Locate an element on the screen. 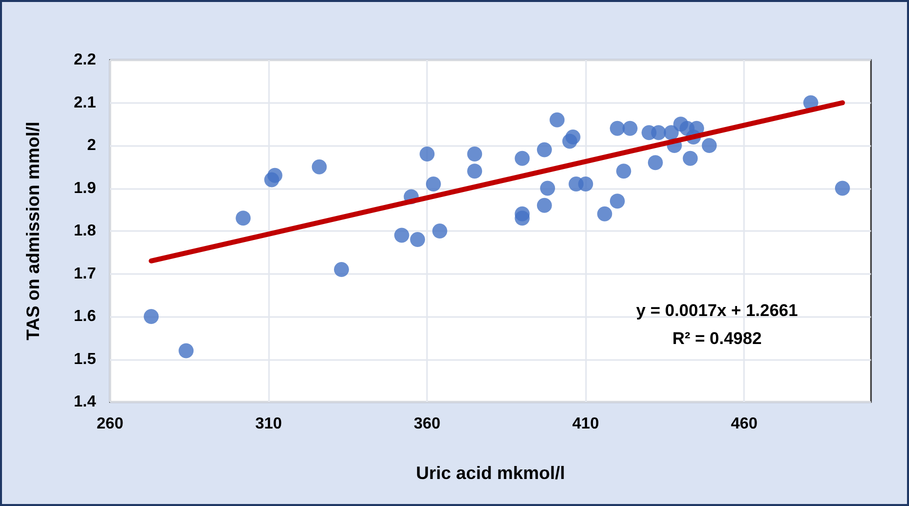 Image resolution: width=909 pixels, height=506 pixels. x-tick-label: 260 is located at coordinates (110, 424).